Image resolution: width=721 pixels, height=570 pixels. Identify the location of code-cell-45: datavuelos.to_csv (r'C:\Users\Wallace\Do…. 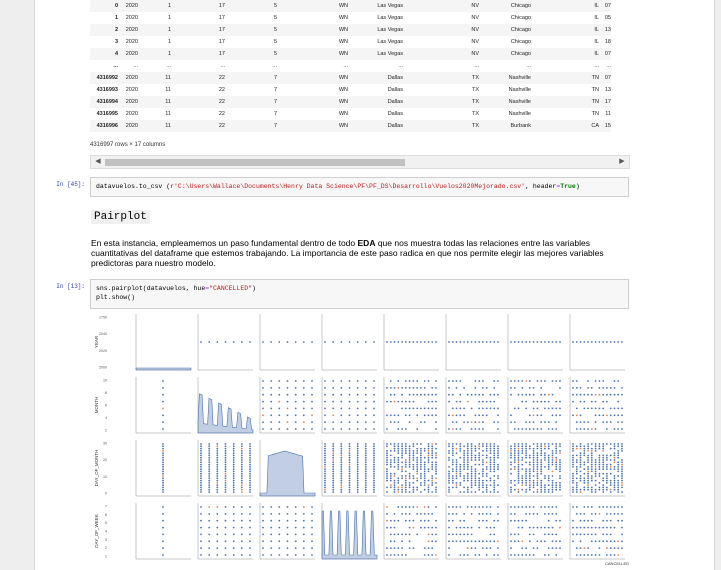
(359, 187).